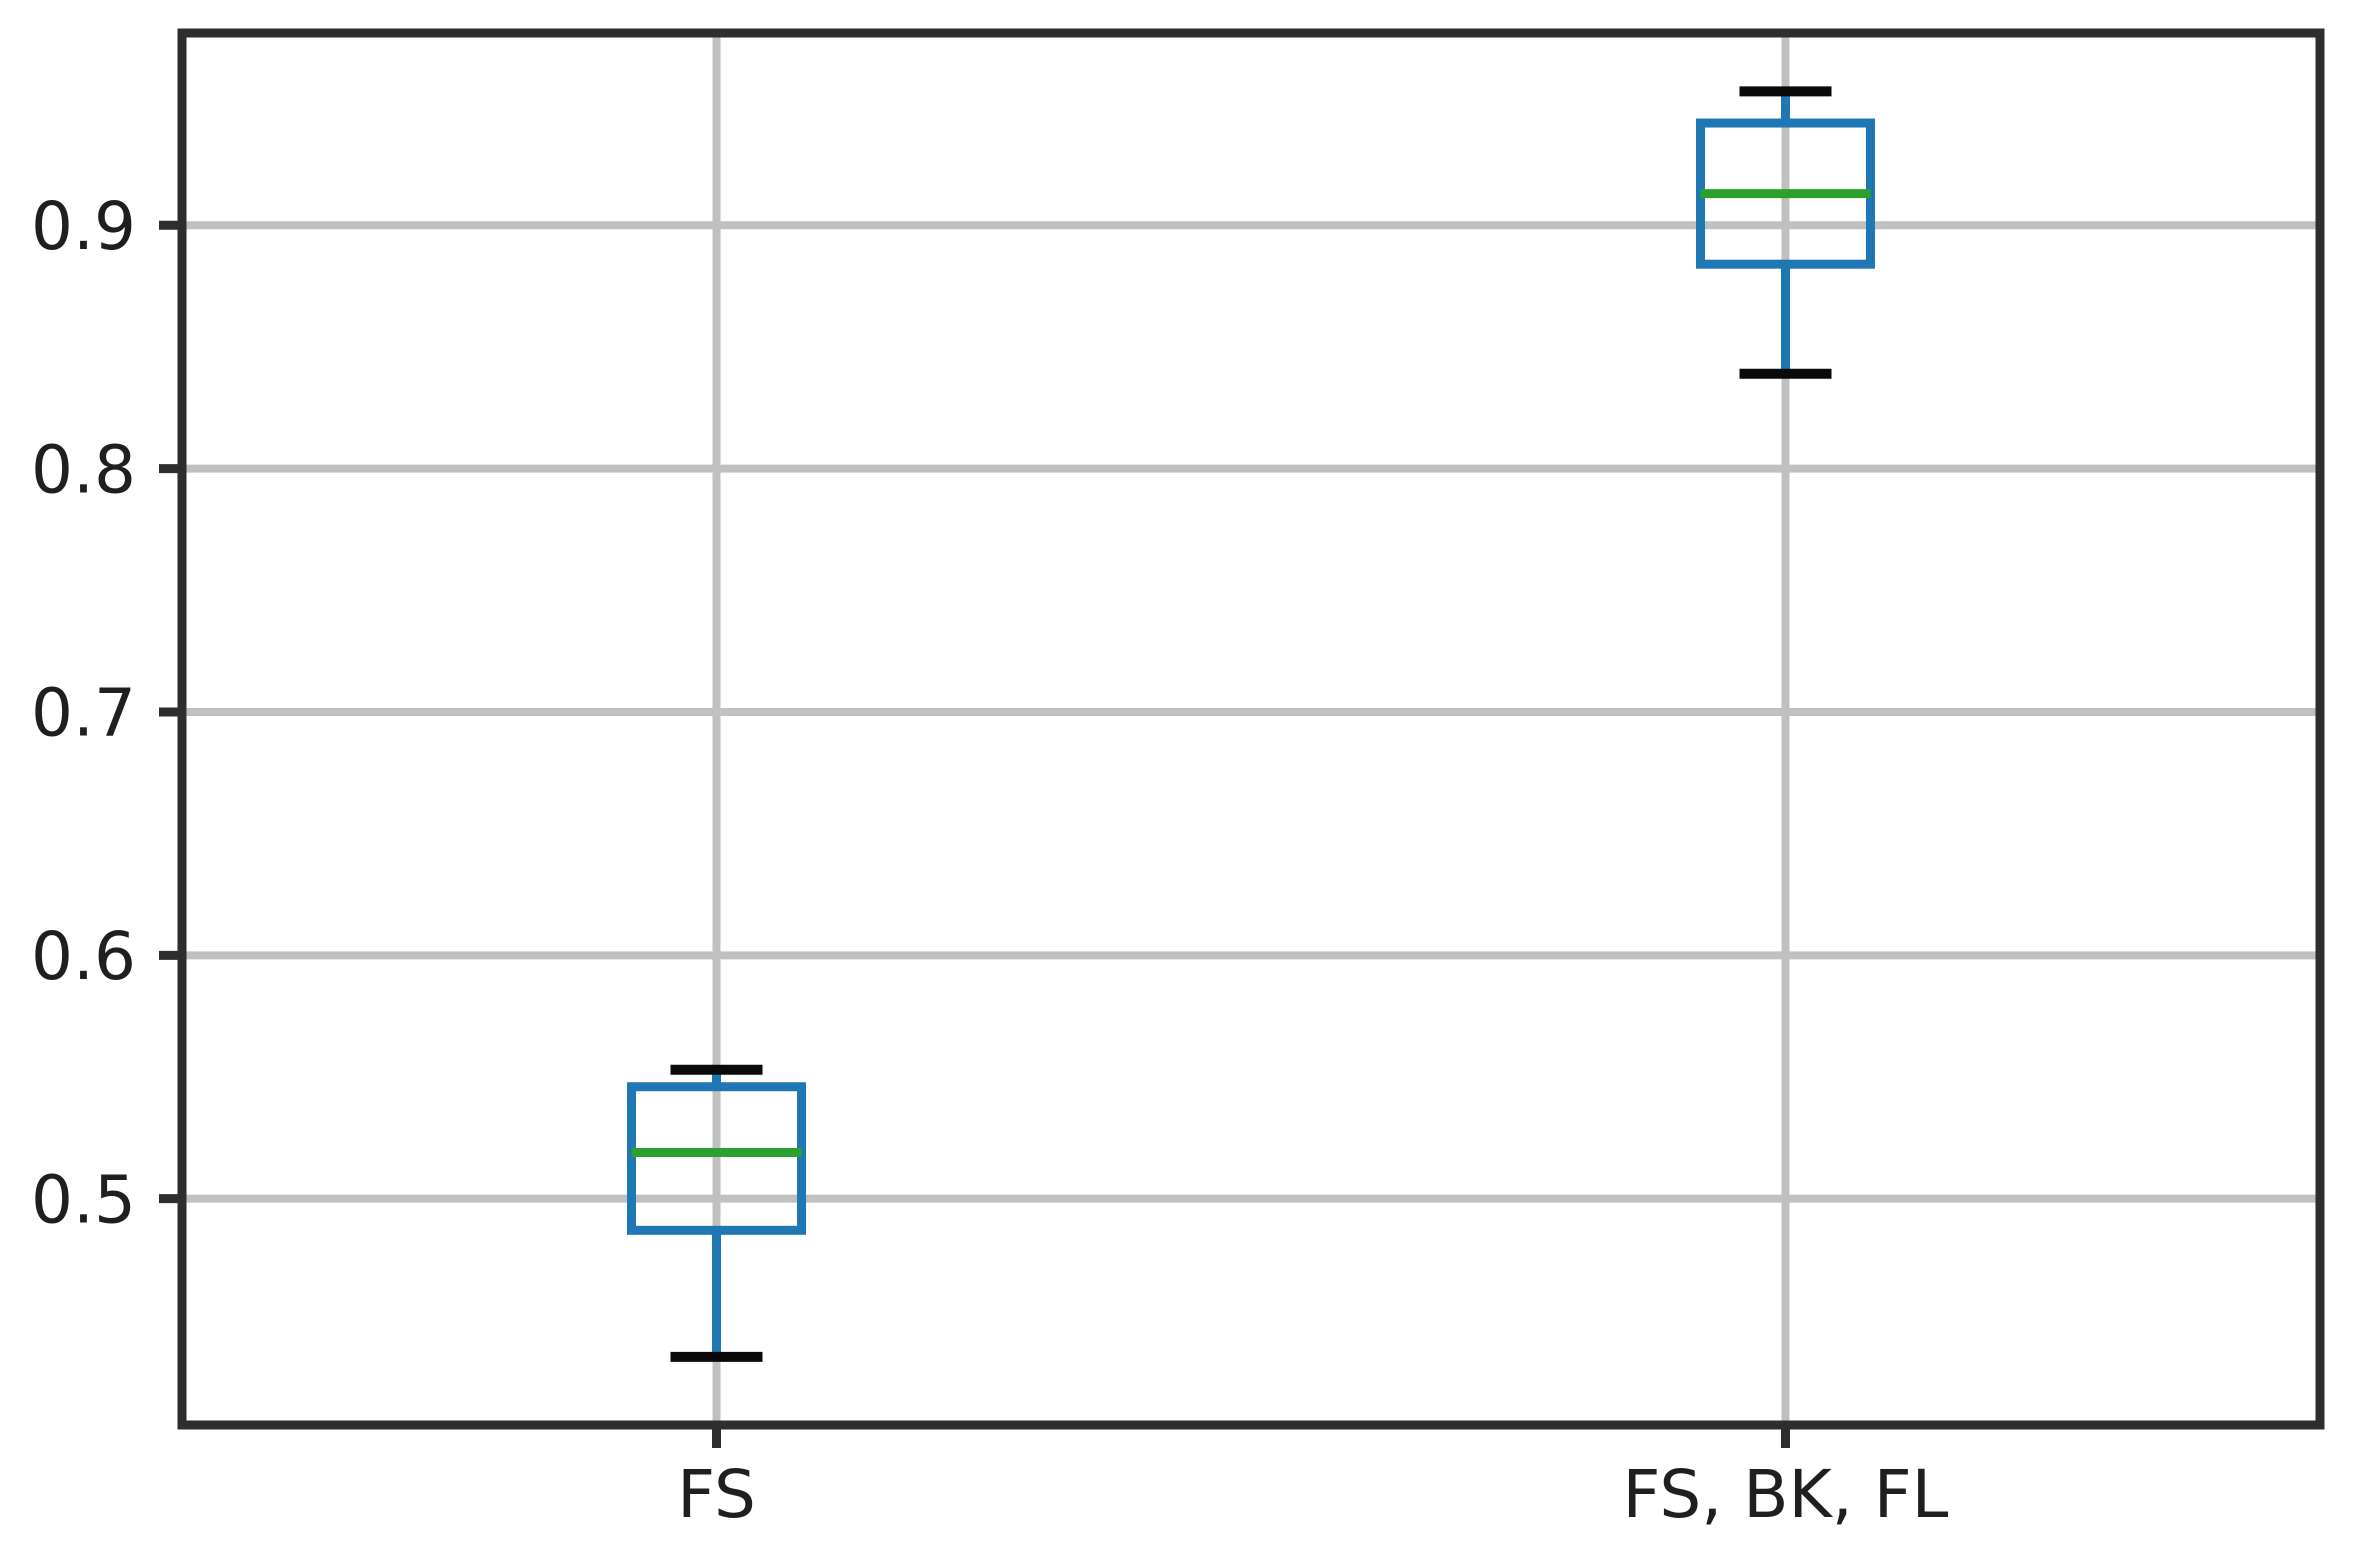 The width and height of the screenshot is (2357, 1554). What do you see at coordinates (83, 956) in the screenshot?
I see `y-tick-label: 0.6` at bounding box center [83, 956].